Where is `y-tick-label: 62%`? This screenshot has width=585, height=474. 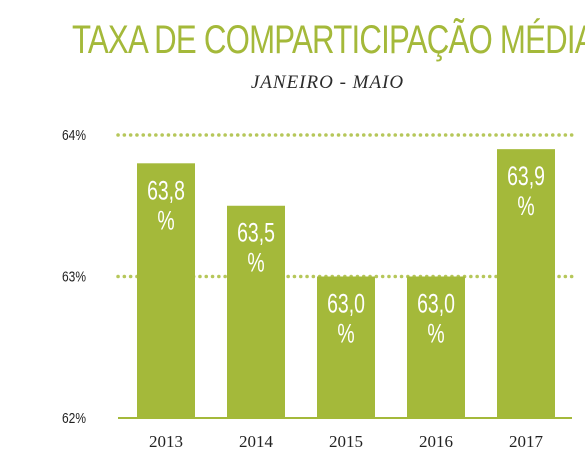
y-tick-label: 62% is located at coordinates (74, 418).